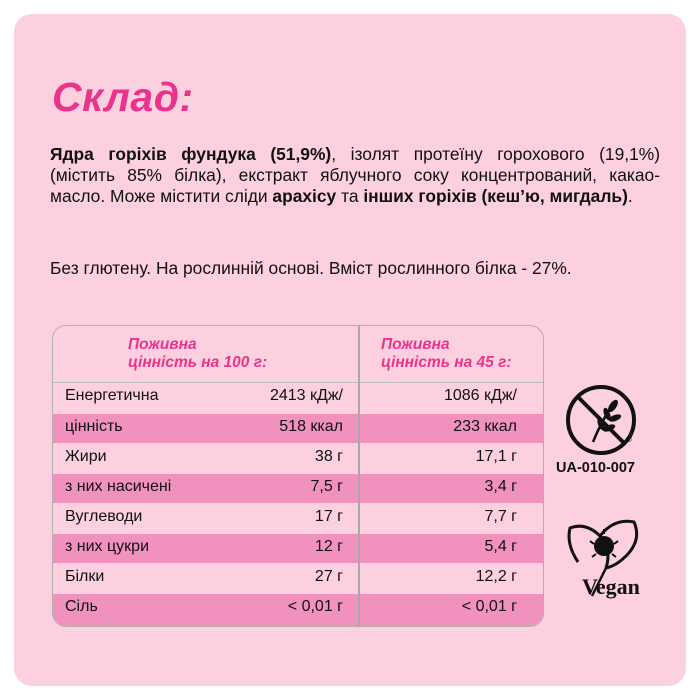 This screenshot has height=700, width=700. What do you see at coordinates (446, 362) in the screenshot?
I see `header-45g-line2: цінність на 45 г:` at bounding box center [446, 362].